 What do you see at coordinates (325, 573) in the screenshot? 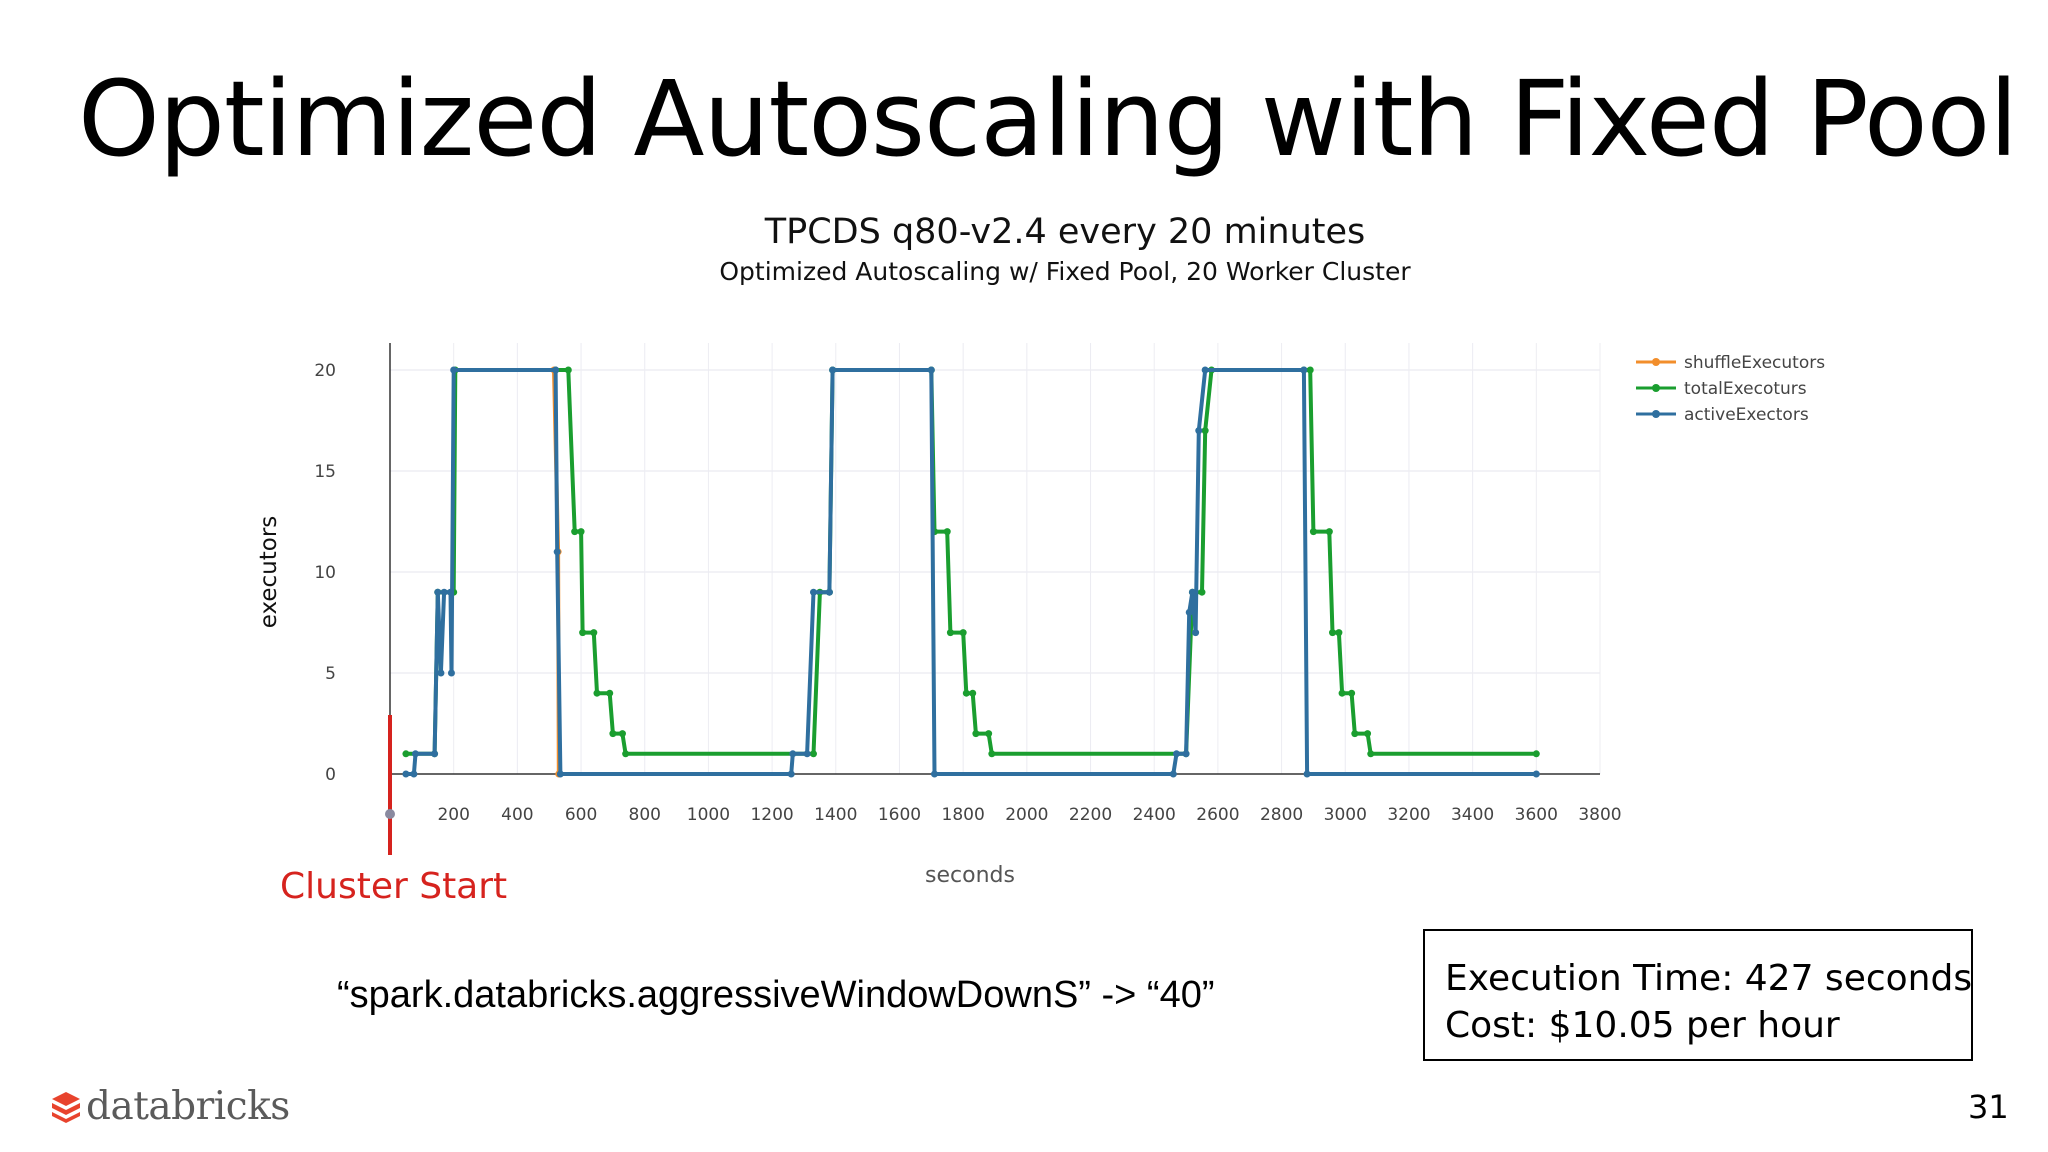
I see `y-tick-label: 10` at bounding box center [325, 573].